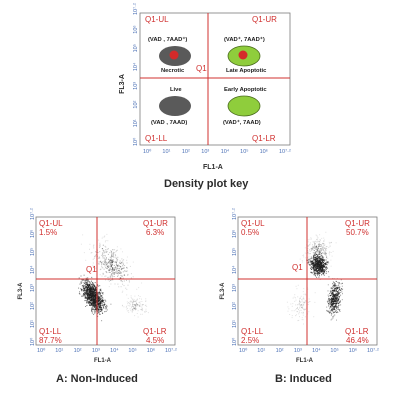 This screenshot has height=400, width=404. Describe the element at coordinates (169, 123) in the screenshot. I see `live-marker-label: (VAD , 7AAD)` at that location.